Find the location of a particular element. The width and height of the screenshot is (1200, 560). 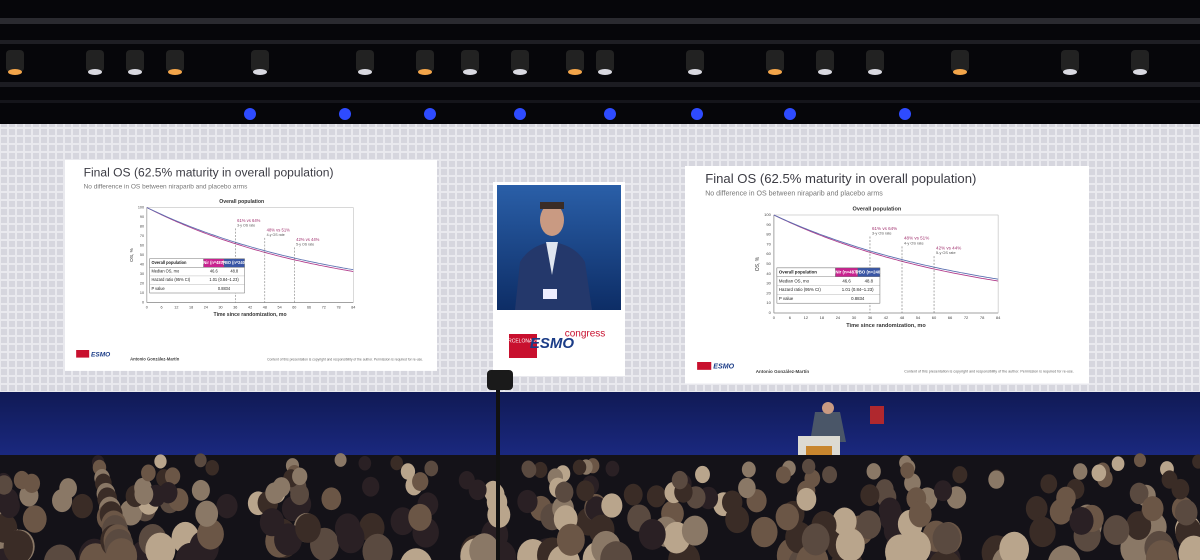

footer-brand: ESMO is located at coordinates (100, 354).